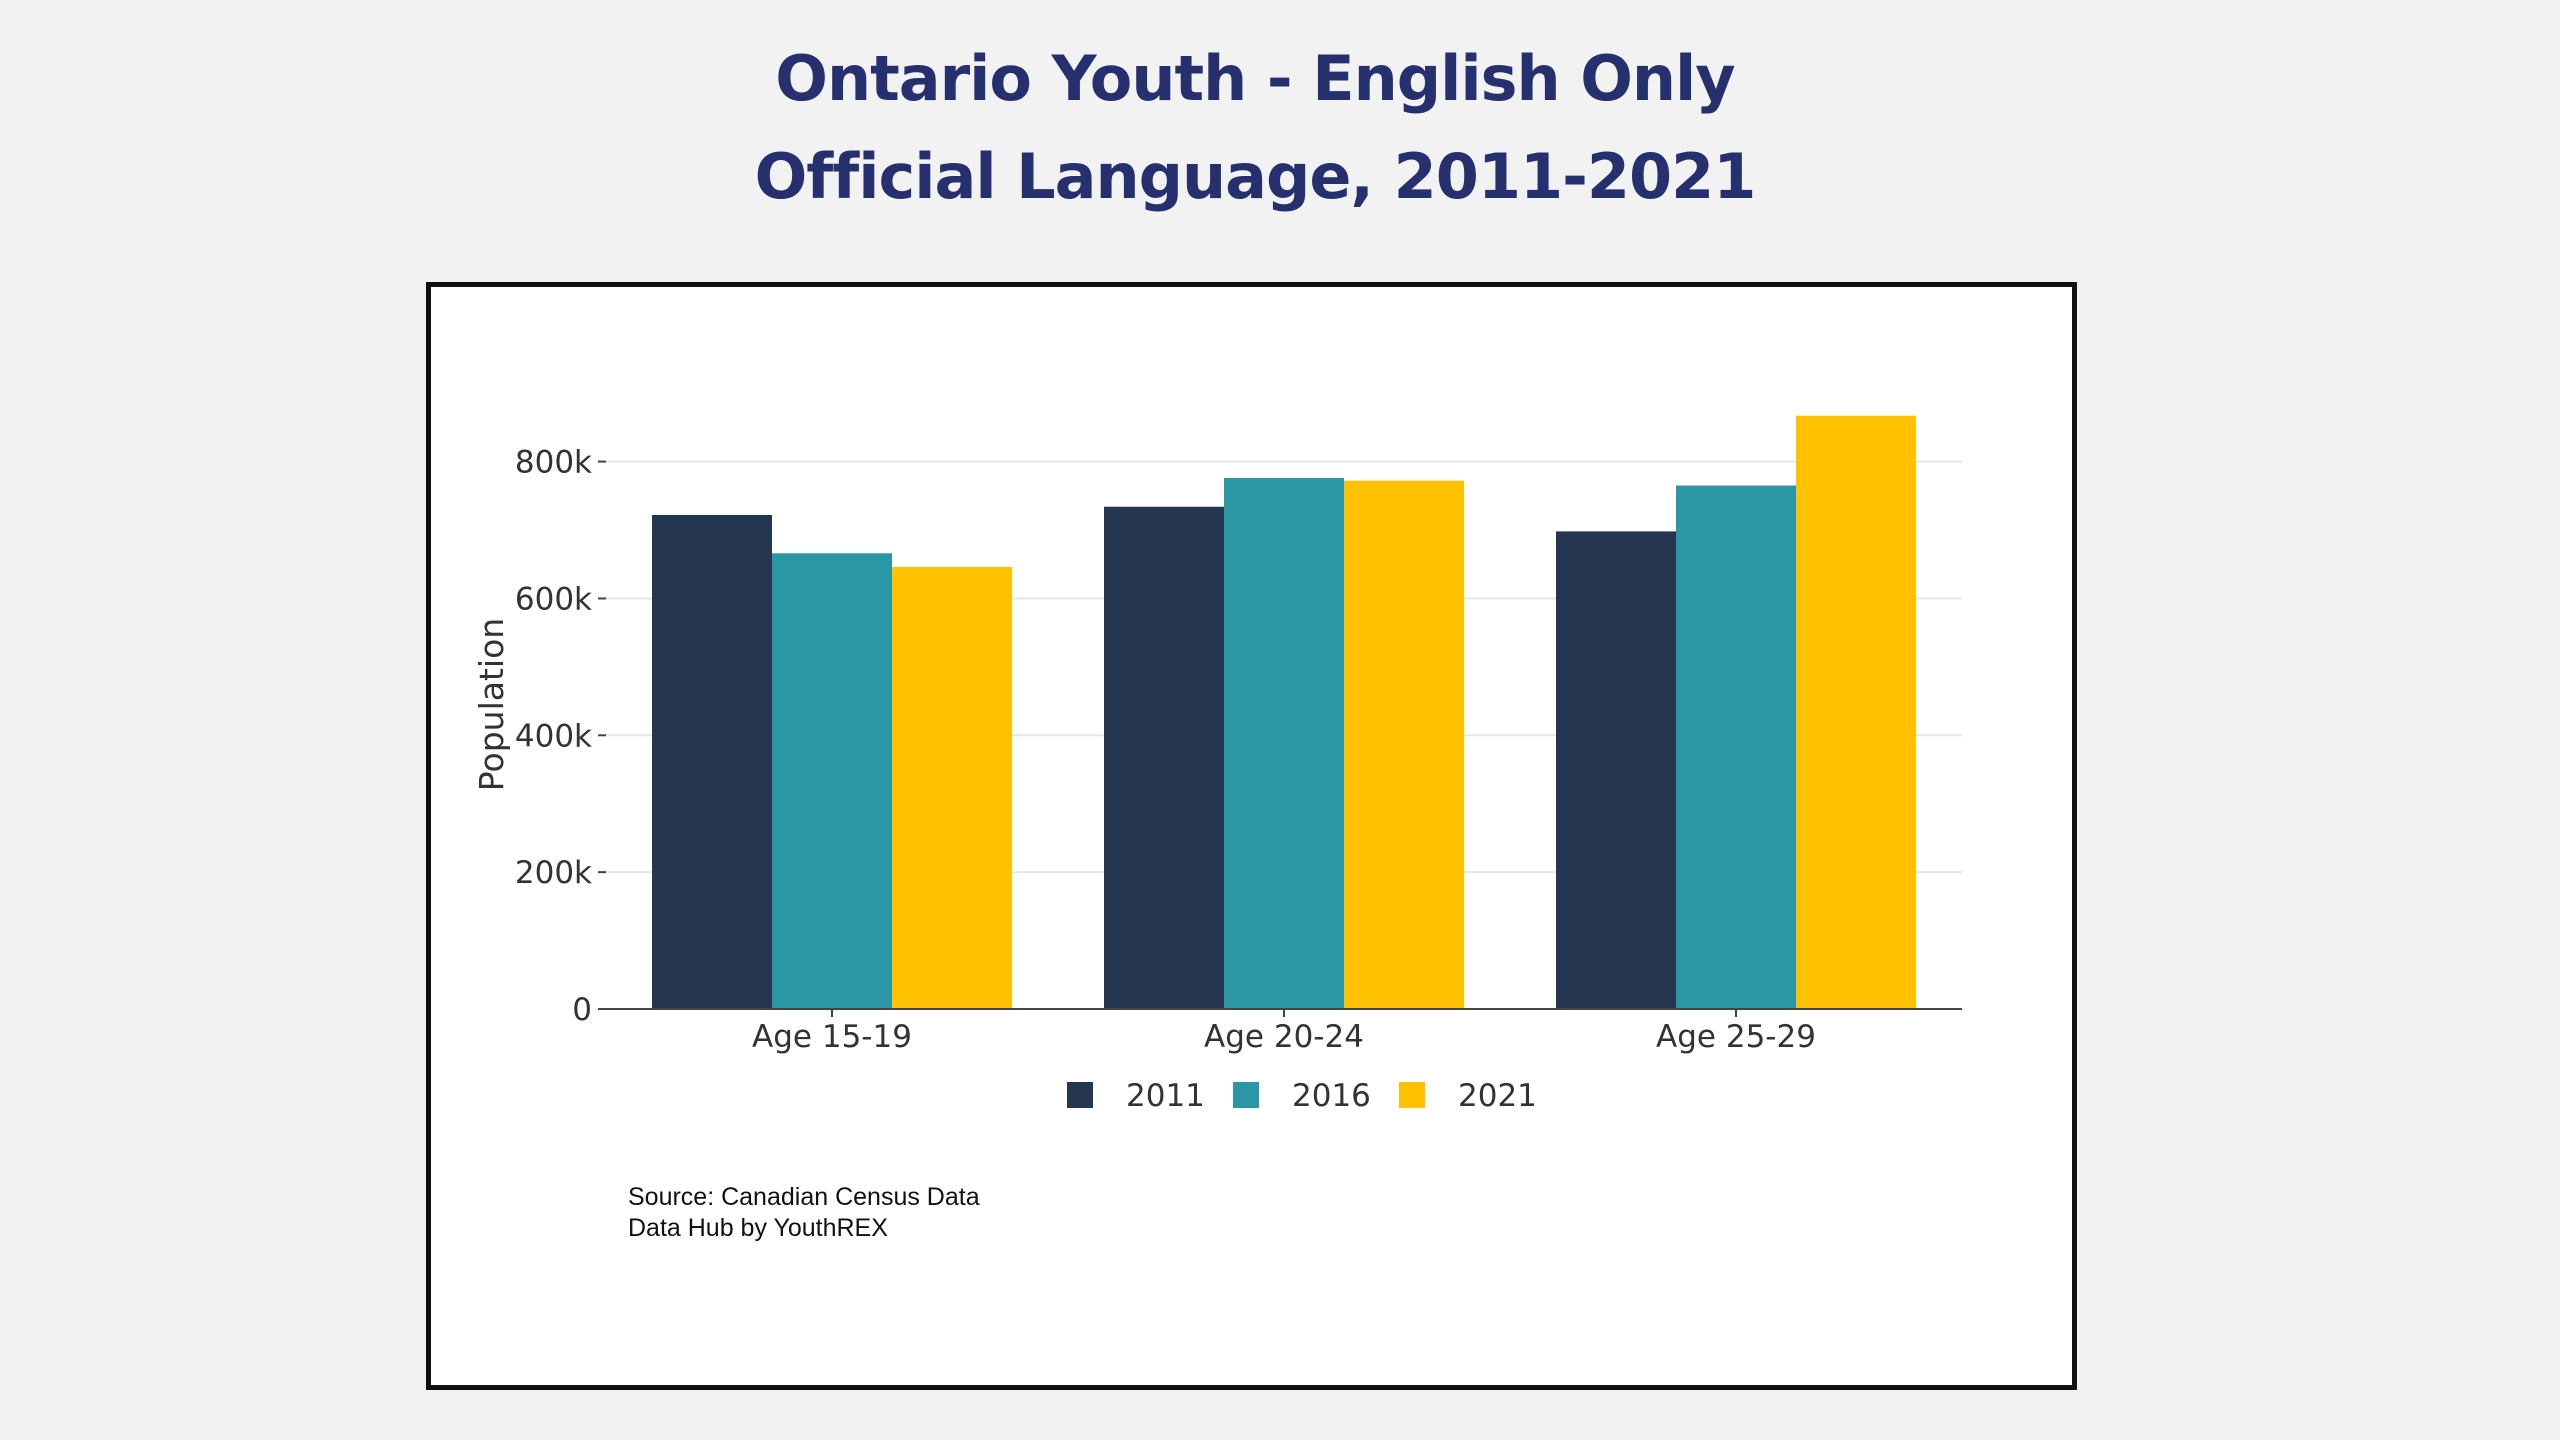 Image resolution: width=2560 pixels, height=1440 pixels. What do you see at coordinates (1497, 1096) in the screenshot?
I see `legend-label-2021: 2021` at bounding box center [1497, 1096].